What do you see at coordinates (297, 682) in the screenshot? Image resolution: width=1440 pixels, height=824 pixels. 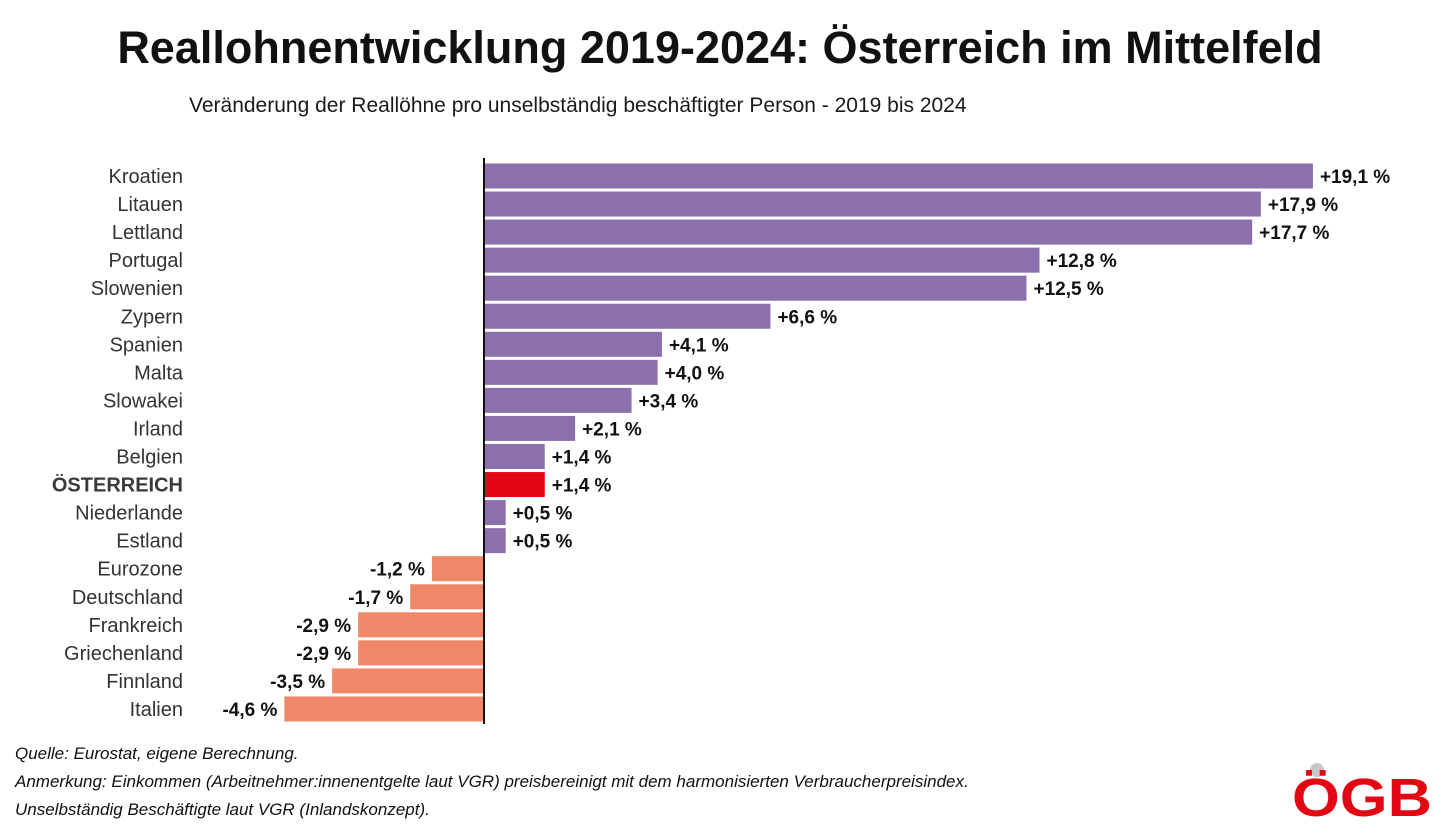 I see `value-label-finnland: -3,5 %` at bounding box center [297, 682].